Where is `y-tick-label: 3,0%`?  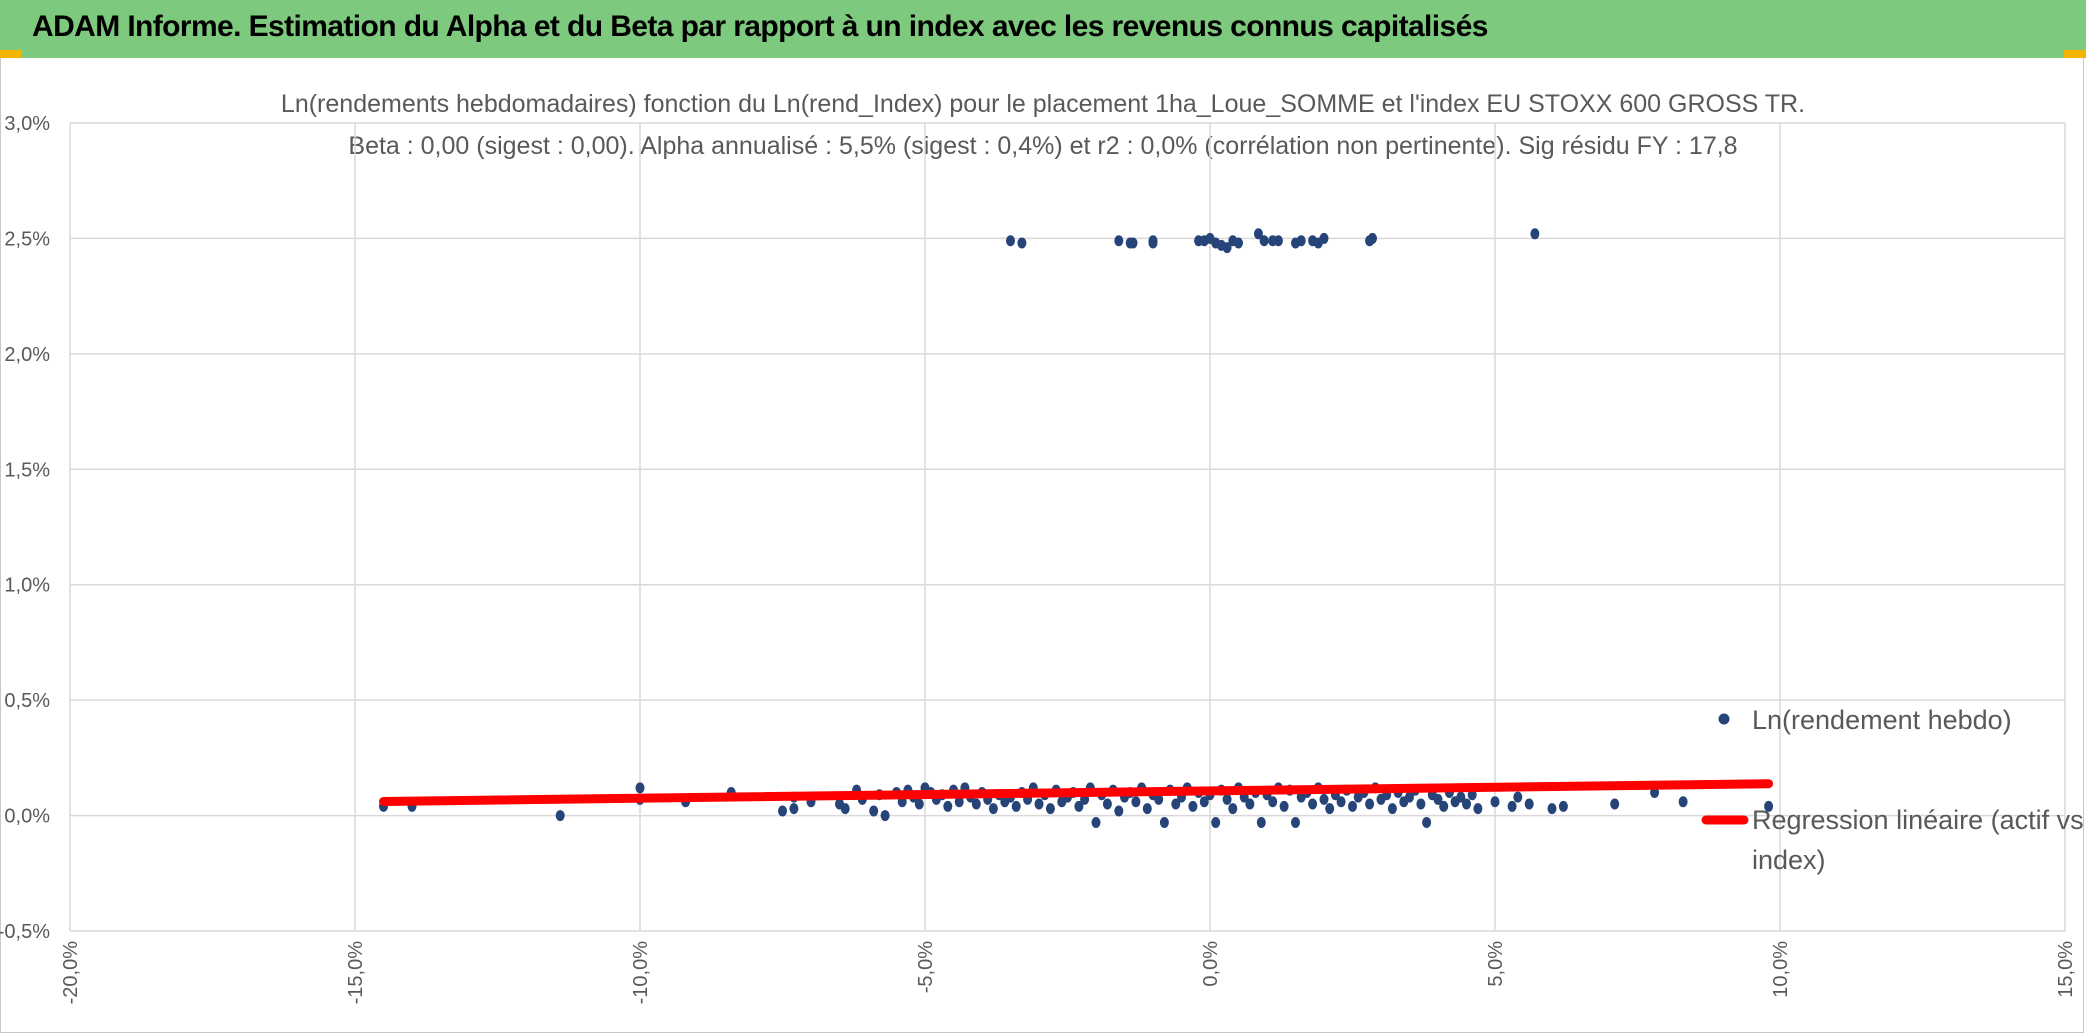
y-tick-label: 3,0% is located at coordinates (27, 124).